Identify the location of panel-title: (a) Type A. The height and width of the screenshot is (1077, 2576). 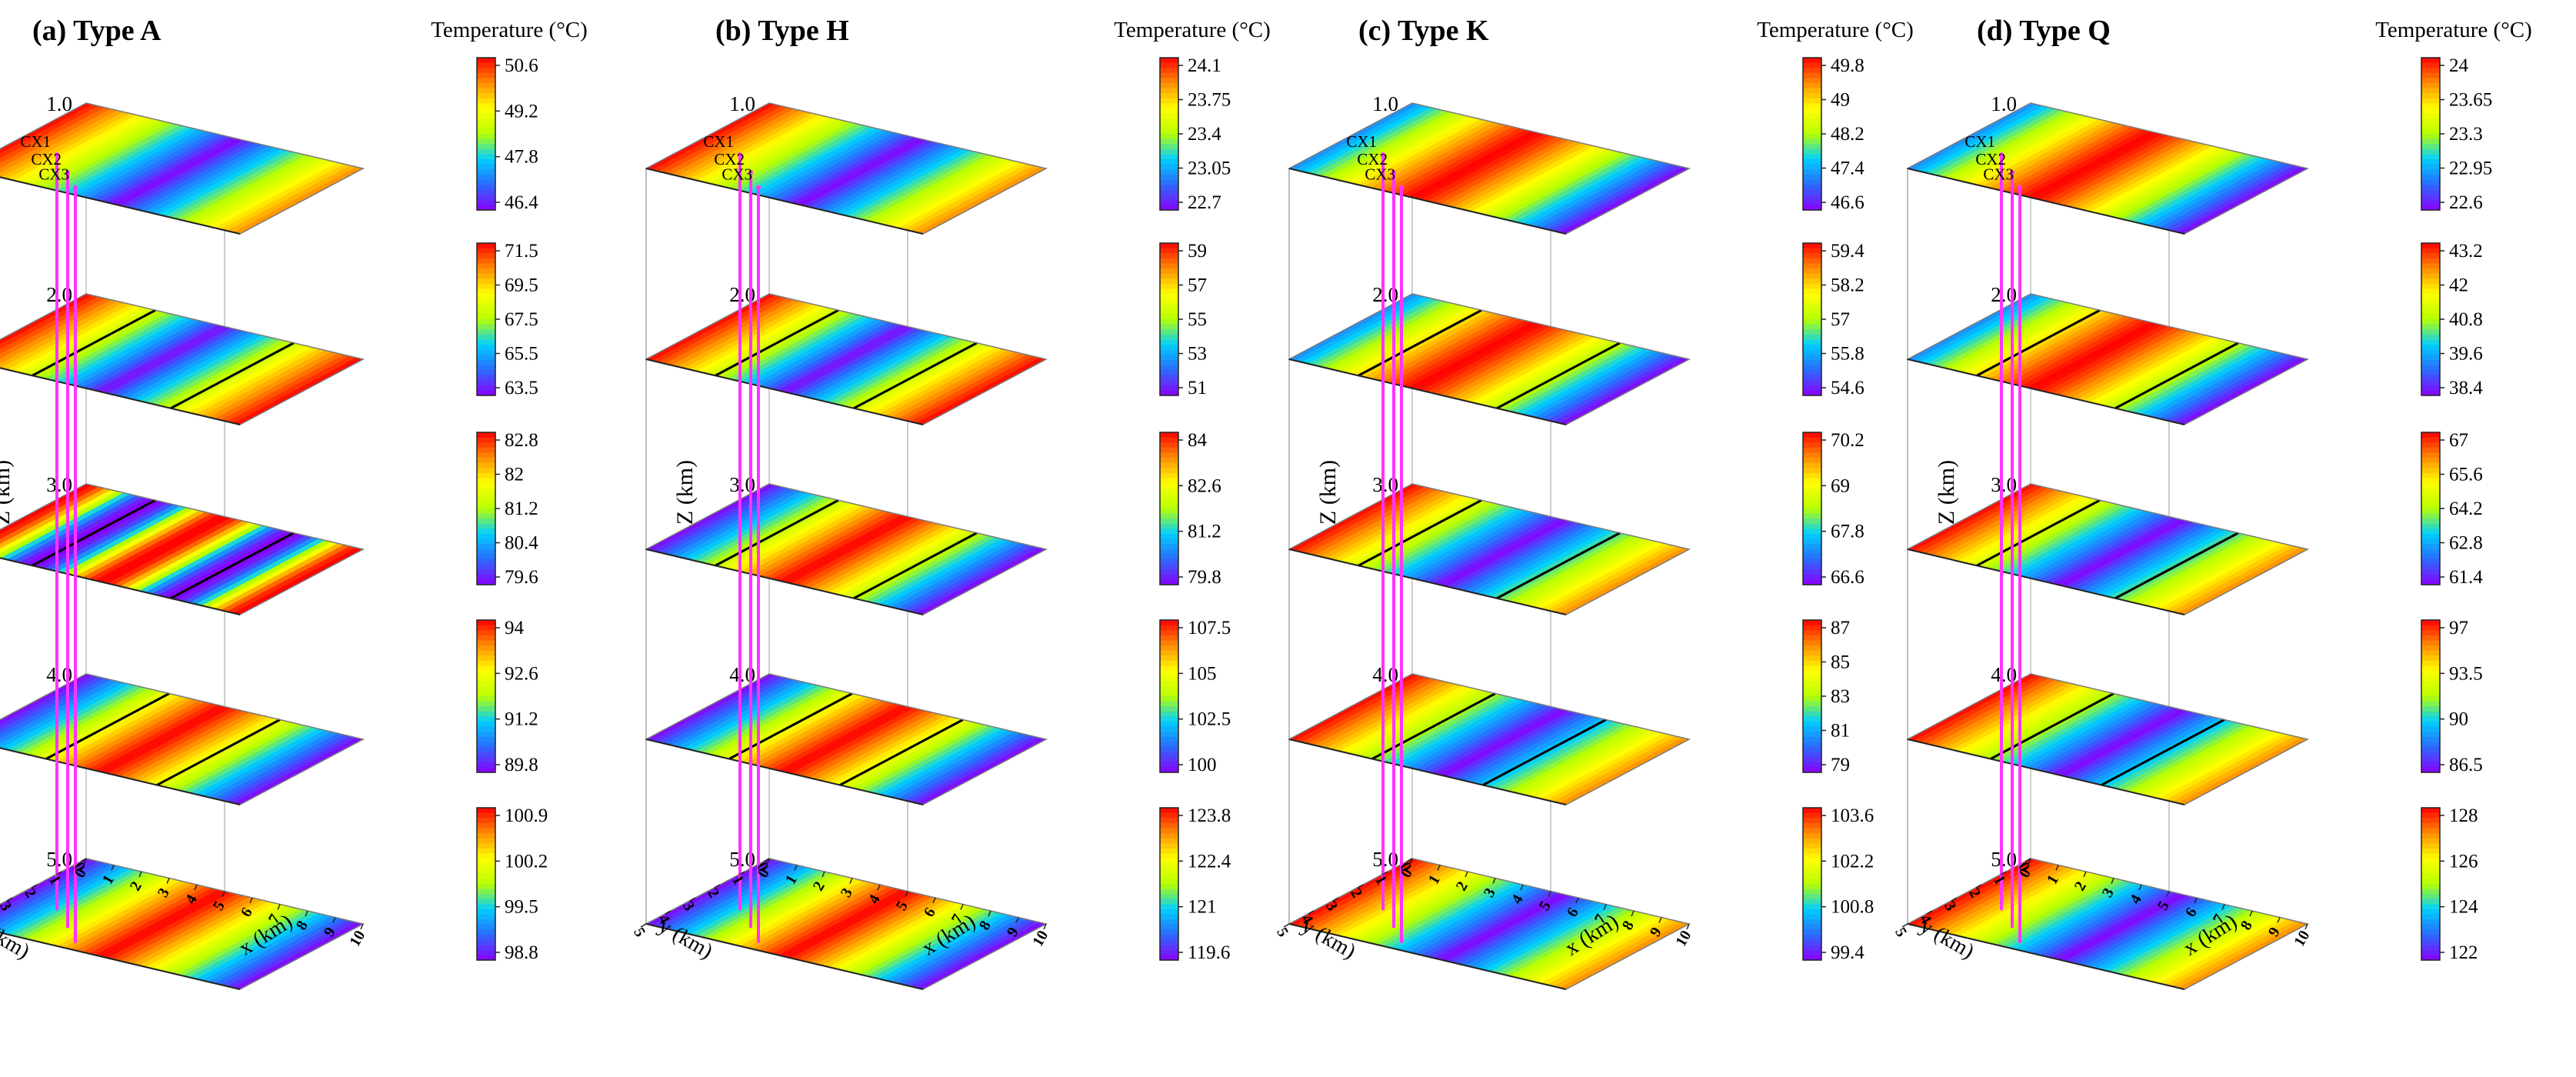
(97, 31).